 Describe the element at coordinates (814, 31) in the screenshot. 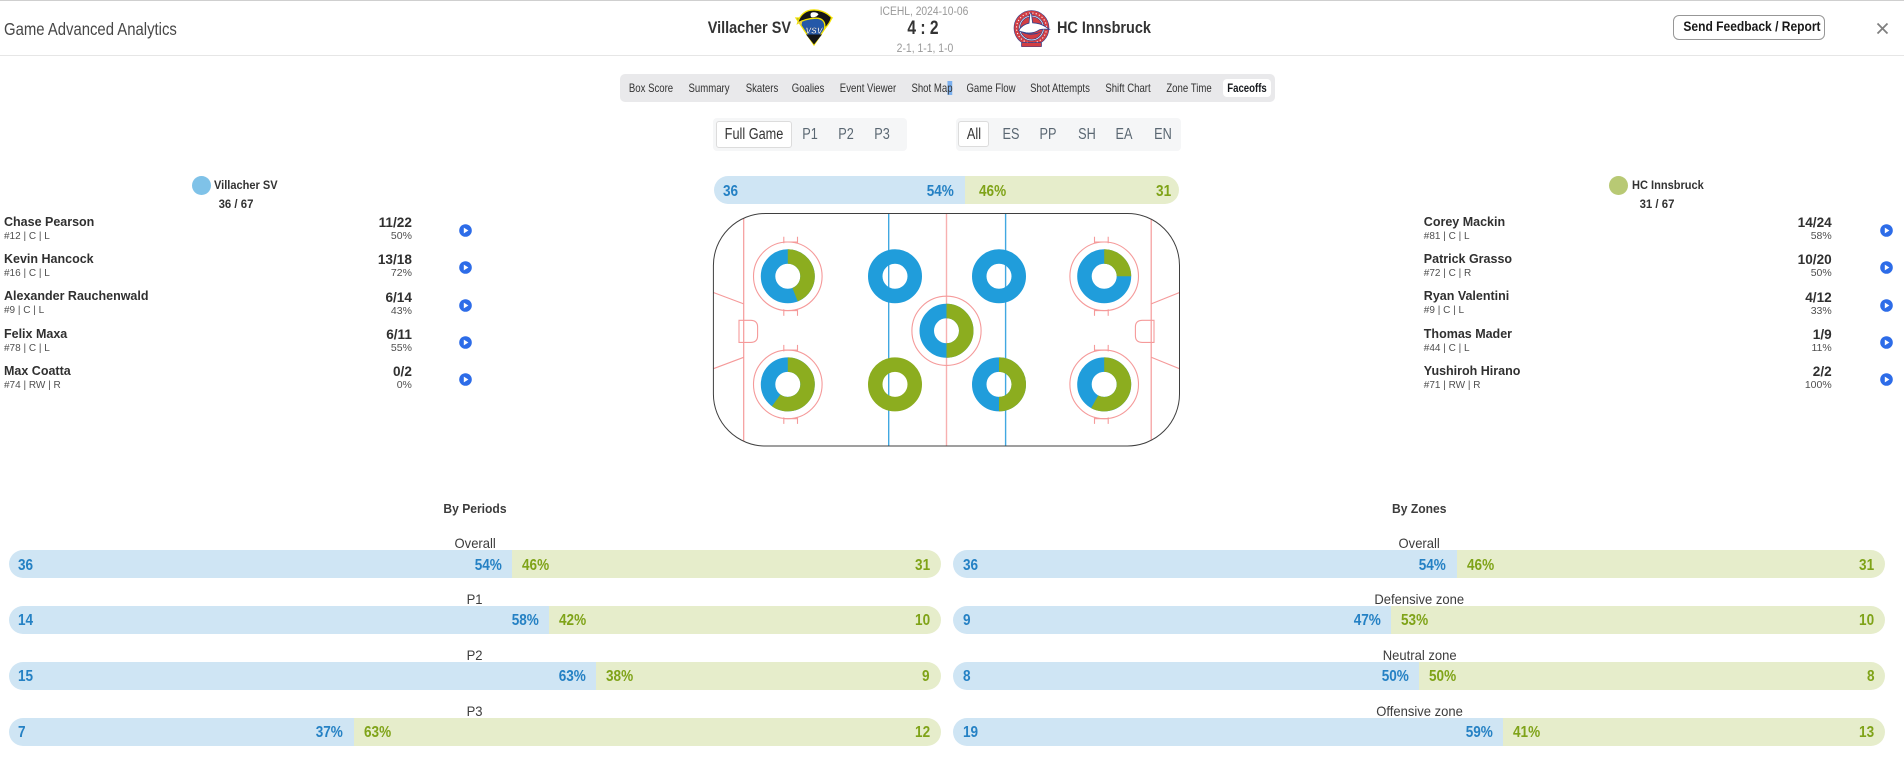

I see `svg-text: VSV` at that location.